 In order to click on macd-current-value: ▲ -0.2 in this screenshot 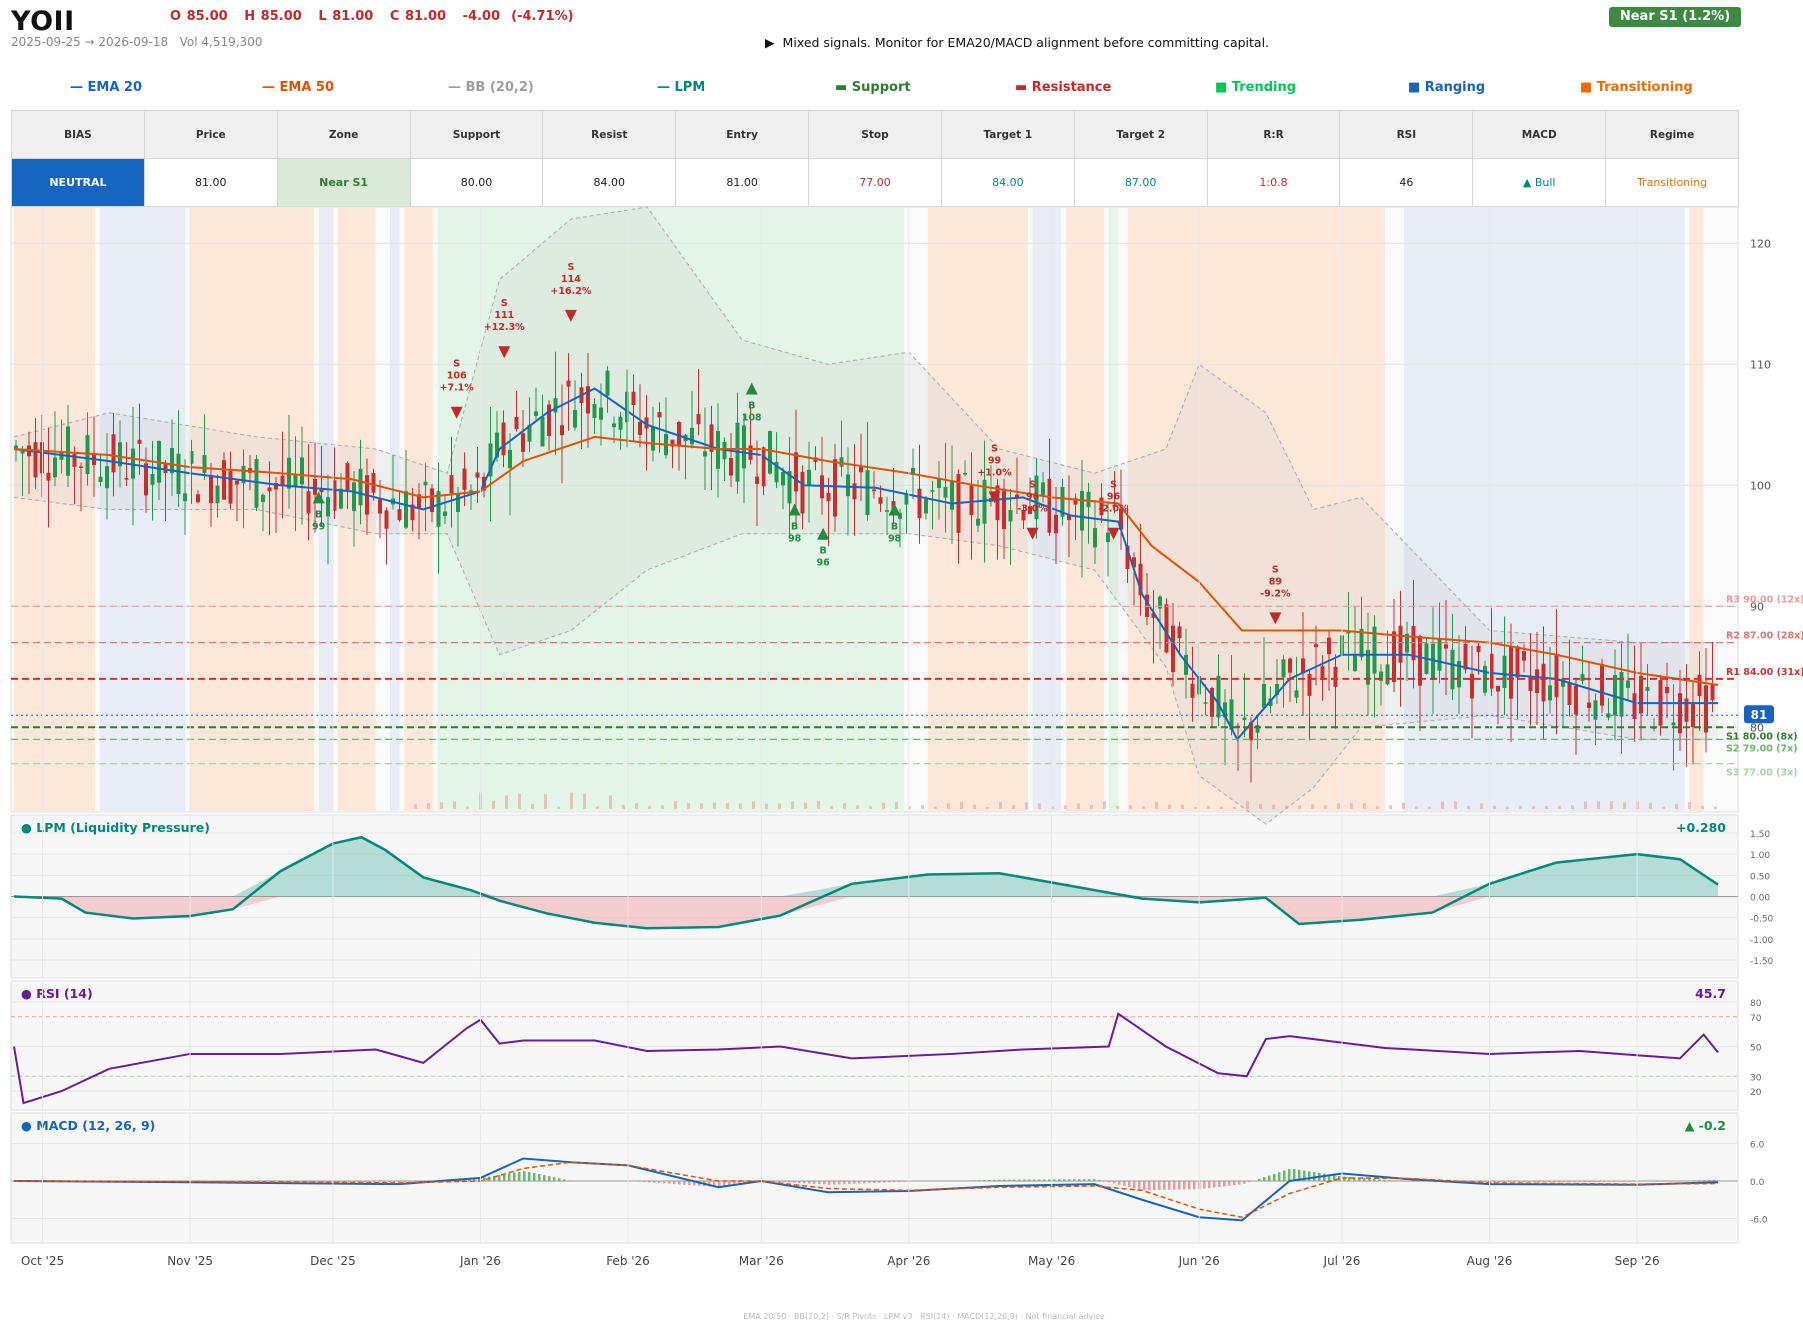, I will do `click(1705, 1125)`.